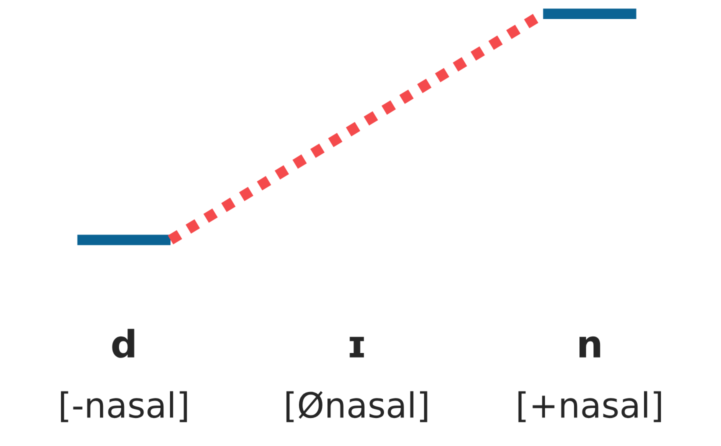 Image resolution: width=721 pixels, height=446 pixels. Describe the element at coordinates (590, 347) in the screenshot. I see `x-tick-label: n` at that location.